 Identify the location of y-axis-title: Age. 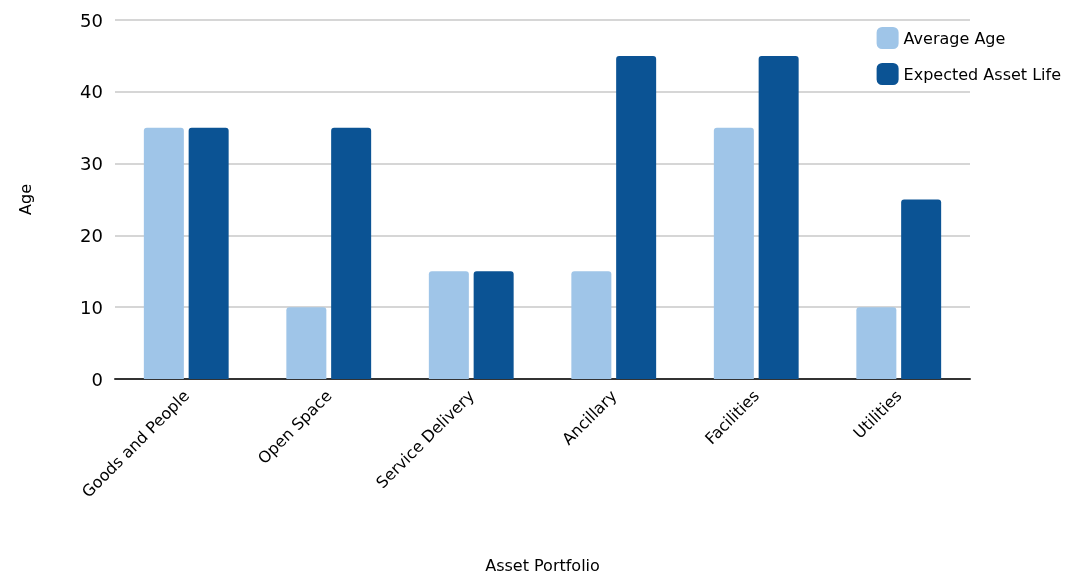
(25, 199).